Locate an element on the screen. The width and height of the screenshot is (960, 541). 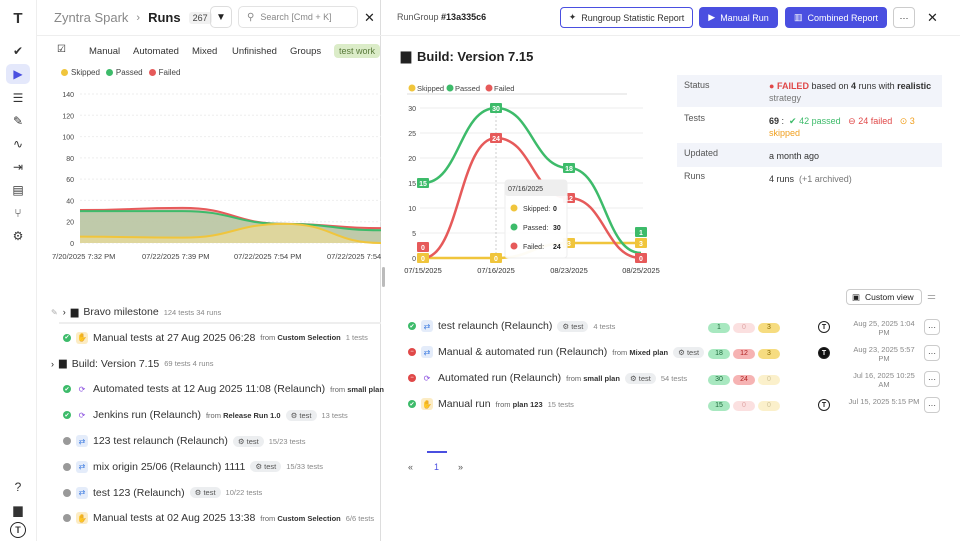
y-tick-label: 60 is located at coordinates (70, 180).